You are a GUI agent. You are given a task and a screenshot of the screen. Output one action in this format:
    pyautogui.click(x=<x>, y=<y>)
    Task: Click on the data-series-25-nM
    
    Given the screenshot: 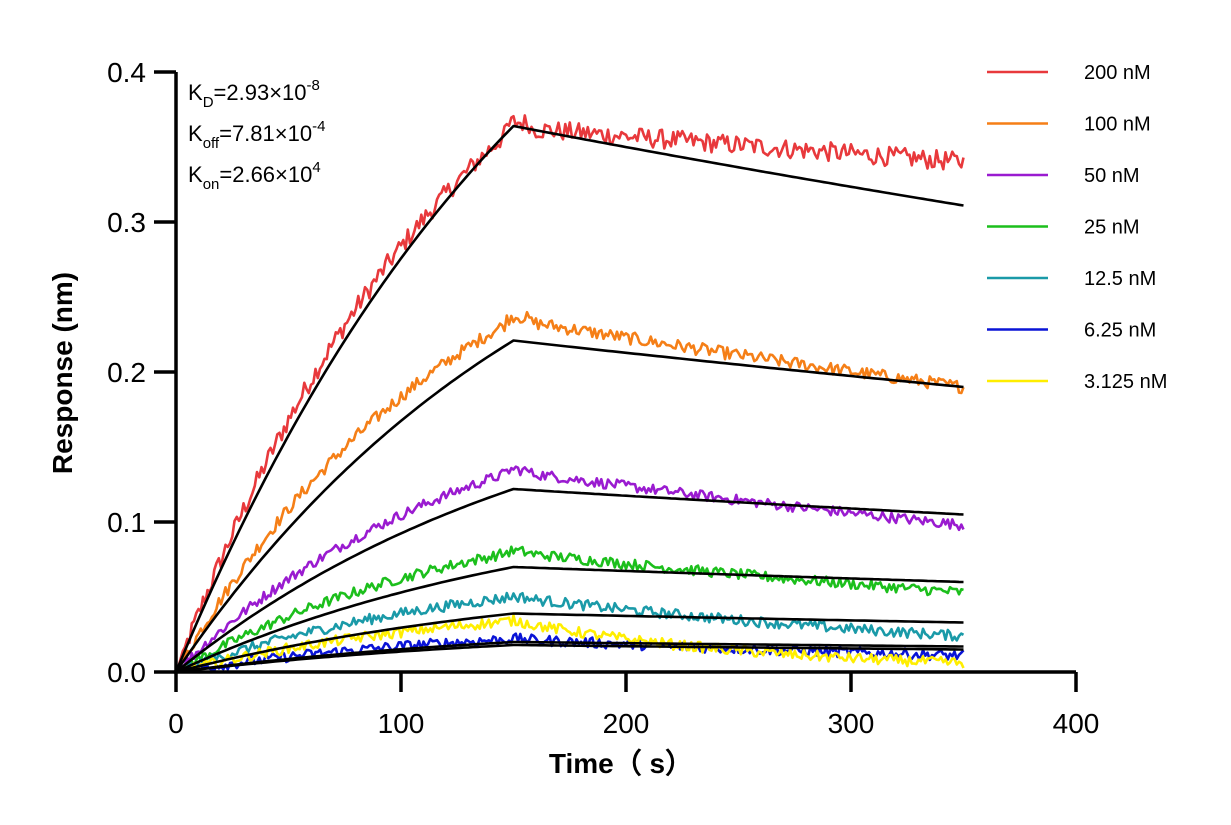 What is the action you would take?
    pyautogui.click(x=569, y=609)
    